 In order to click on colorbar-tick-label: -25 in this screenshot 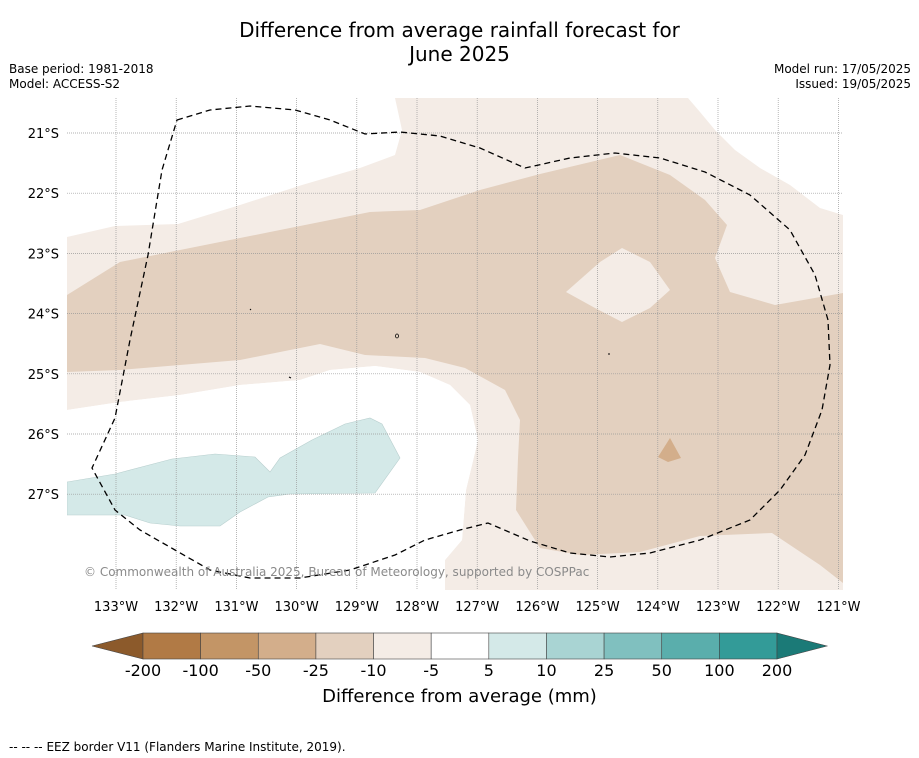, I will do `click(316, 670)`.